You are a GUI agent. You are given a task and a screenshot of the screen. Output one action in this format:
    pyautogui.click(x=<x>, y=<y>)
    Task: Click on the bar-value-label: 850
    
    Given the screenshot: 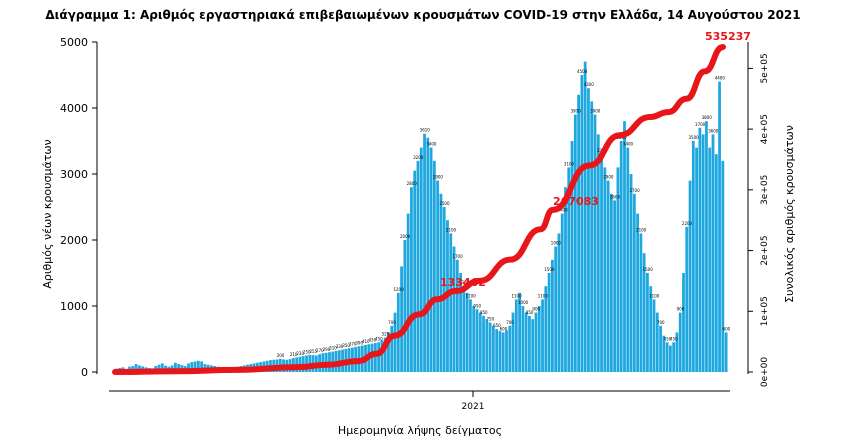 What is the action you would take?
    pyautogui.click(x=484, y=312)
    